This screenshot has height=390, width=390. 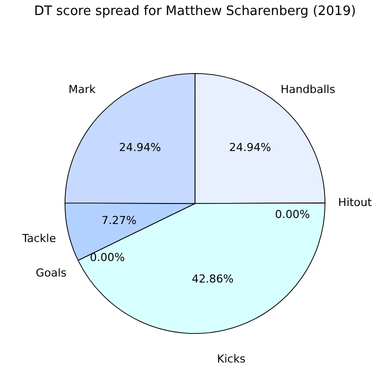 What do you see at coordinates (213, 279) in the screenshot?
I see `data-label: 42.86%` at bounding box center [213, 279].